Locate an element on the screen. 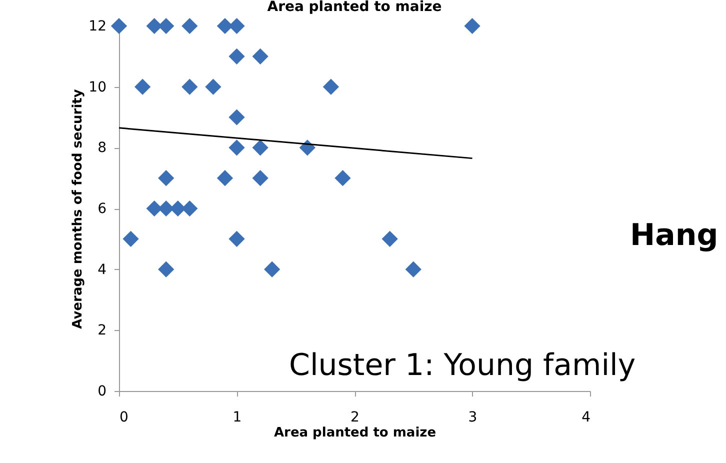 The image size is (726, 463). x-axis-title: Area planted to maize is located at coordinates (355, 433).